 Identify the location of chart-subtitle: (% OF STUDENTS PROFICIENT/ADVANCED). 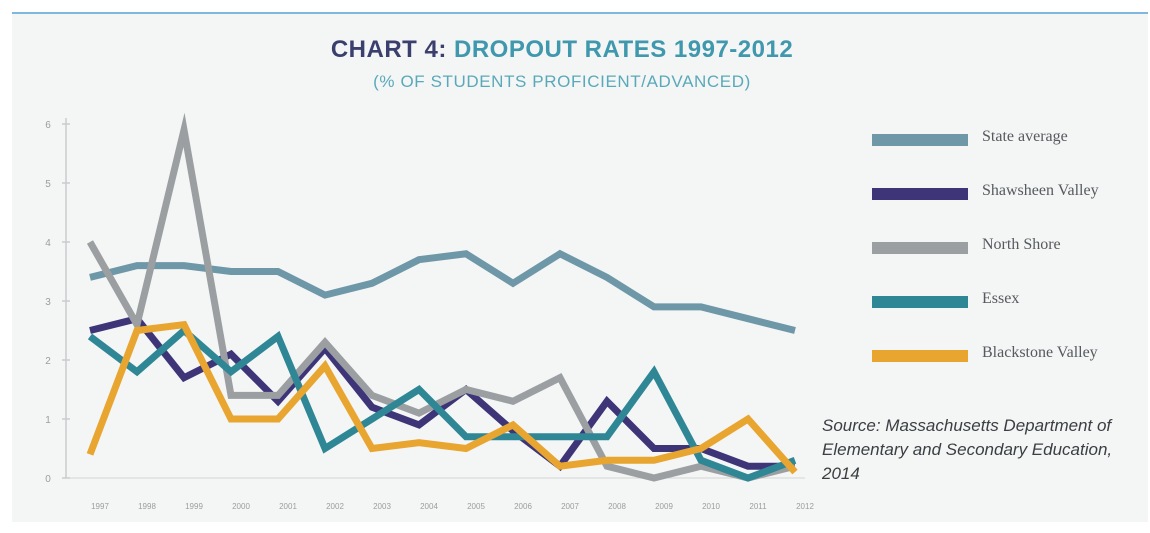
(562, 81).